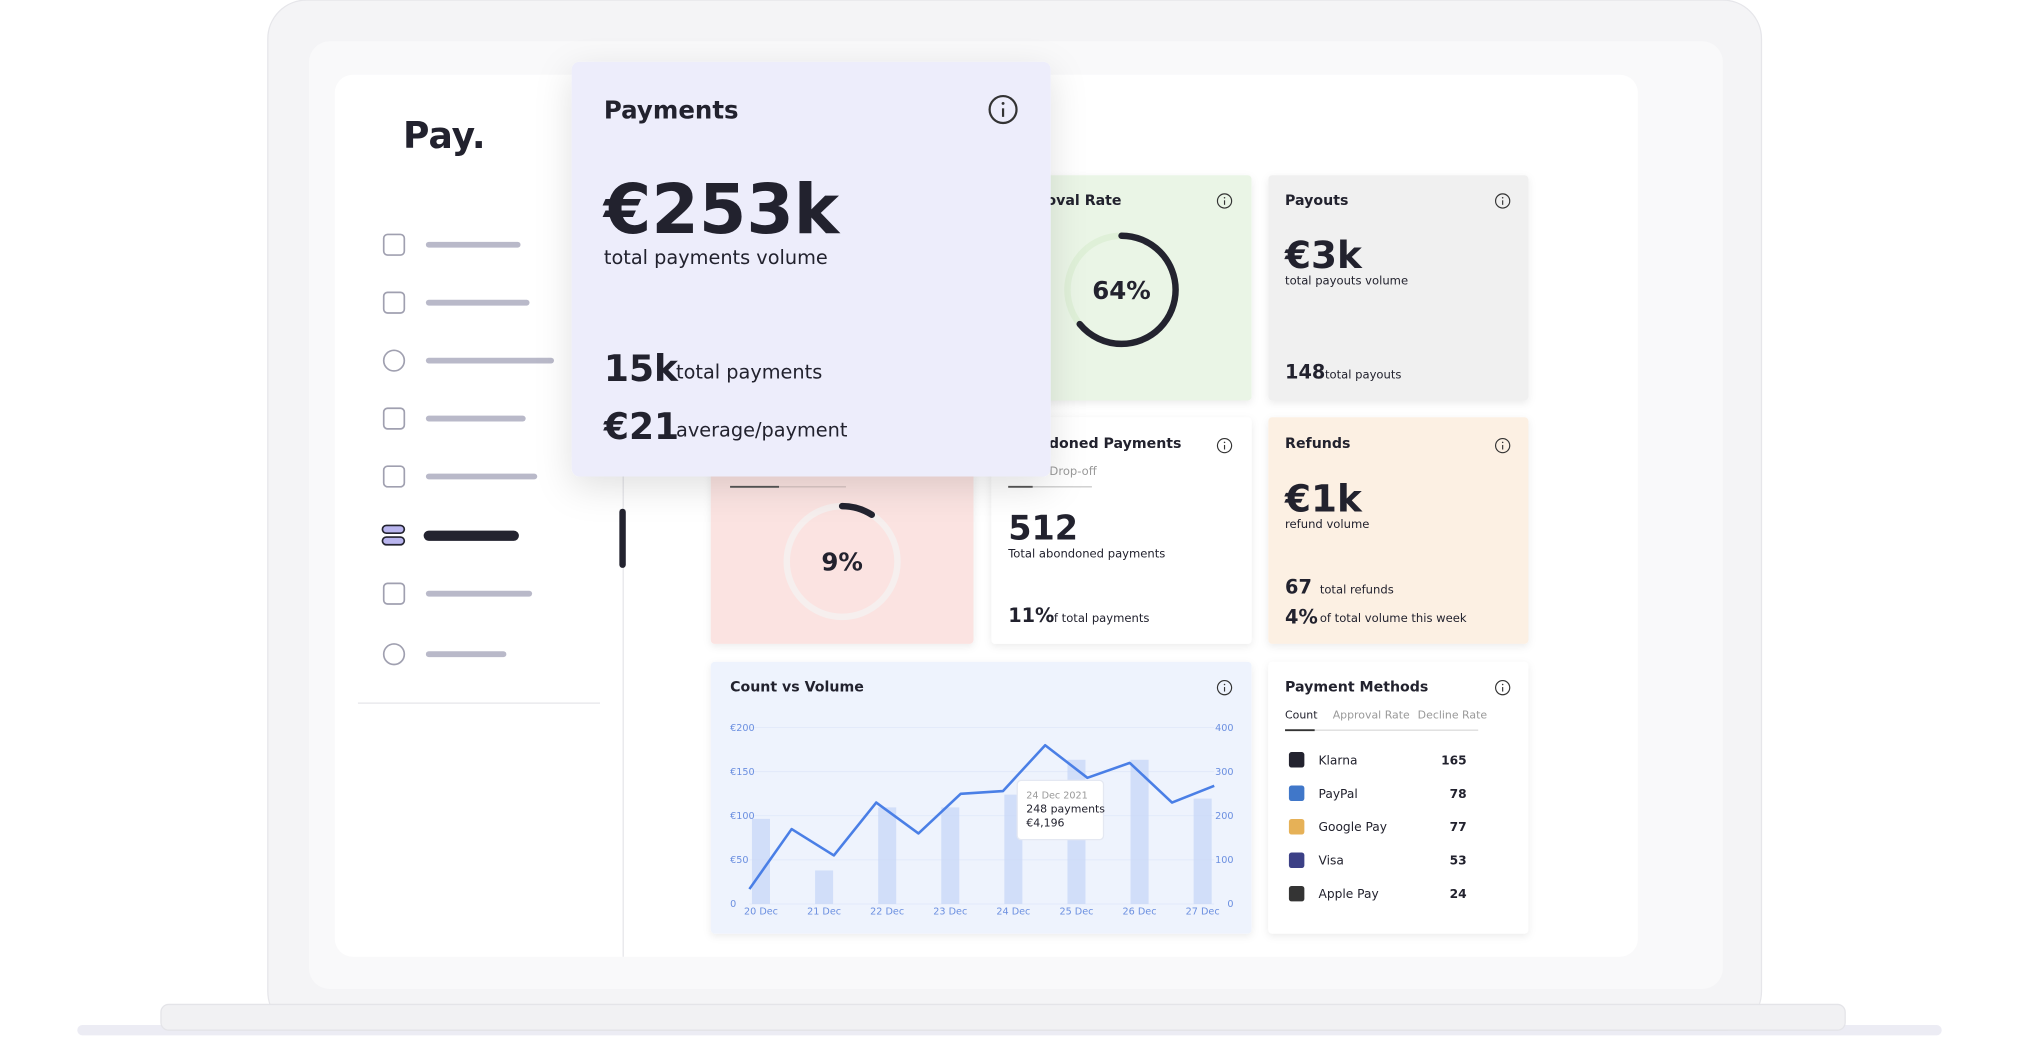 The height and width of the screenshot is (1038, 2019). What do you see at coordinates (797, 688) in the screenshot?
I see `card-title: Count vs Volume` at bounding box center [797, 688].